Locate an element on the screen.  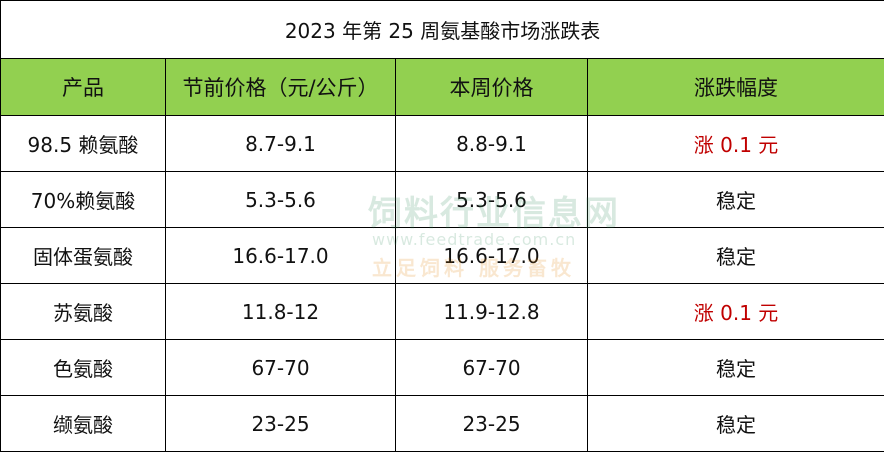
table-title: 2023 年第 25 周氨基酸市场涨跌表 is located at coordinates (442, 29).